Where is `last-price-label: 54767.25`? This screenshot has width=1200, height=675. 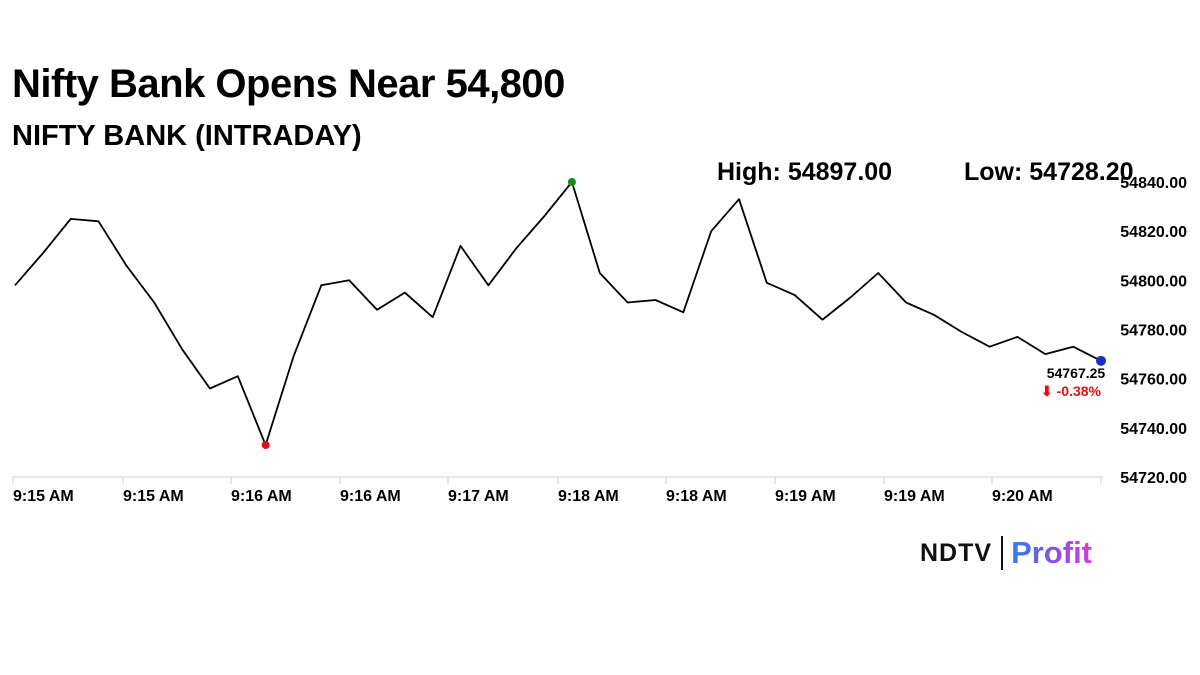 last-price-label: 54767.25 is located at coordinates (1076, 373).